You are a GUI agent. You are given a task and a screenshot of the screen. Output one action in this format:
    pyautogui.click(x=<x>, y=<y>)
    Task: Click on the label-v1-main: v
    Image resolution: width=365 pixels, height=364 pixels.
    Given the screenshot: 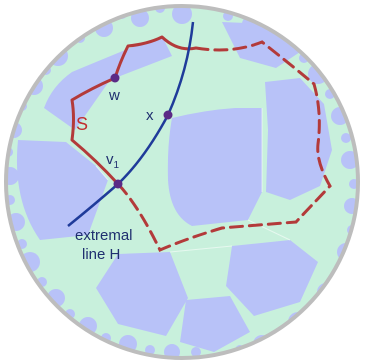 What is the action you would take?
    pyautogui.click(x=110, y=159)
    